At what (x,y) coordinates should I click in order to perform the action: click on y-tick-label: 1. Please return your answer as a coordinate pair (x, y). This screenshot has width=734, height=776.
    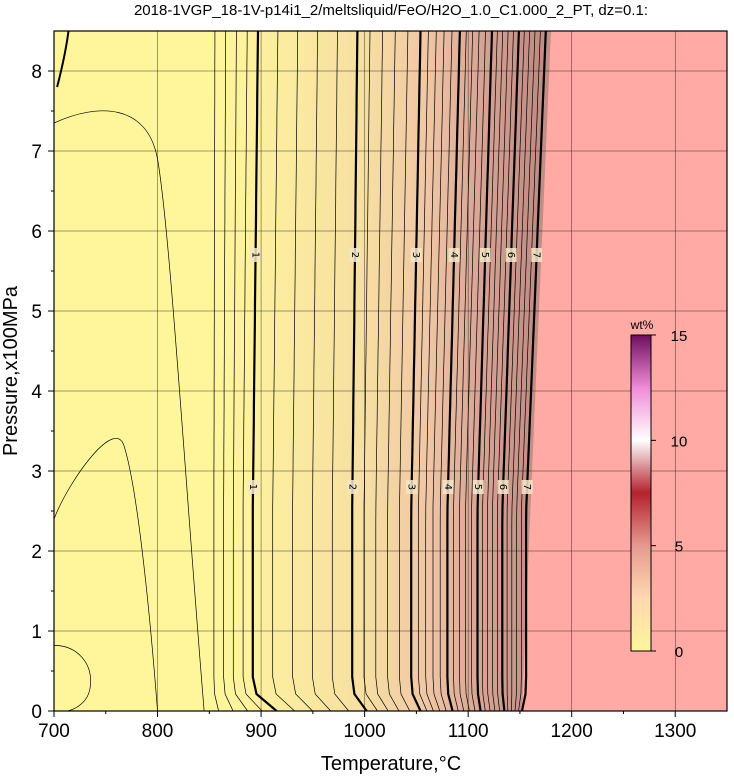
    Looking at the image, I should click on (36, 632).